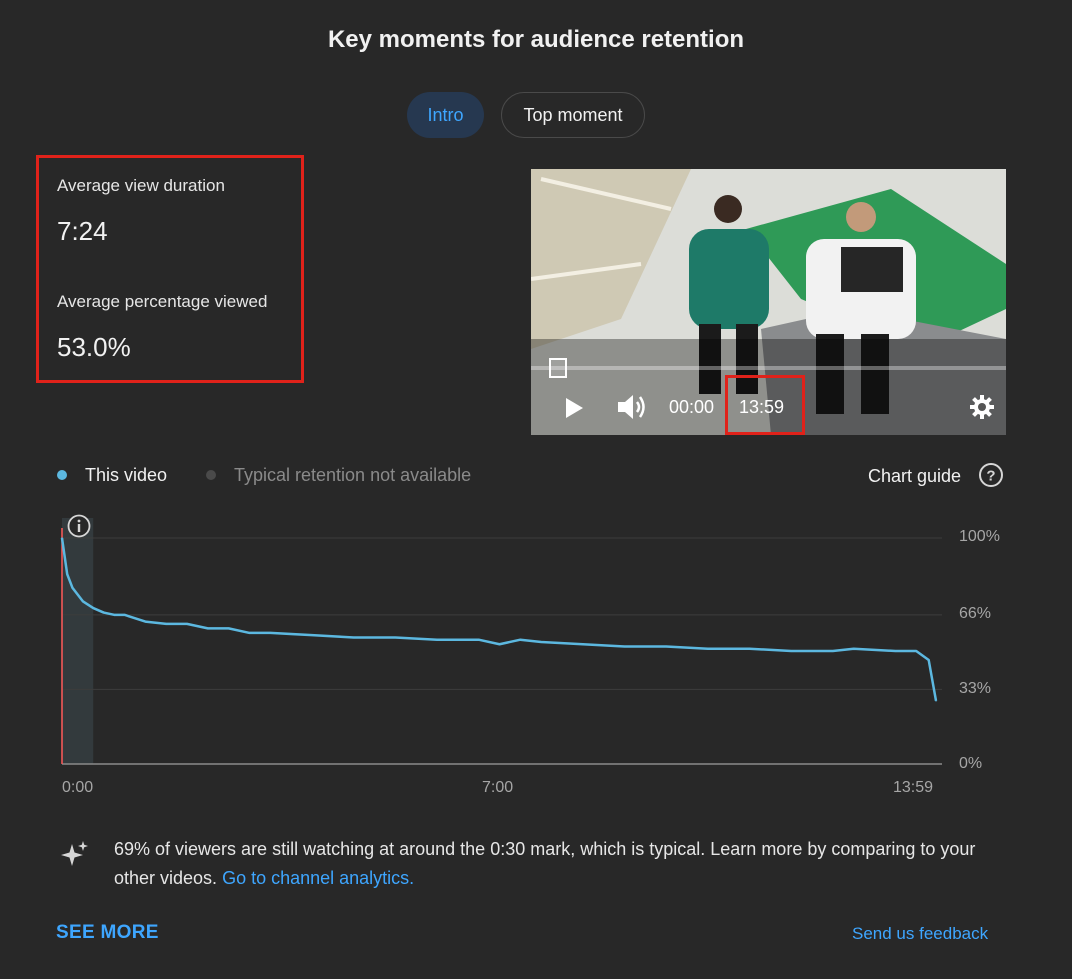  I want to click on x-tick-end: 13:59, so click(913, 787).